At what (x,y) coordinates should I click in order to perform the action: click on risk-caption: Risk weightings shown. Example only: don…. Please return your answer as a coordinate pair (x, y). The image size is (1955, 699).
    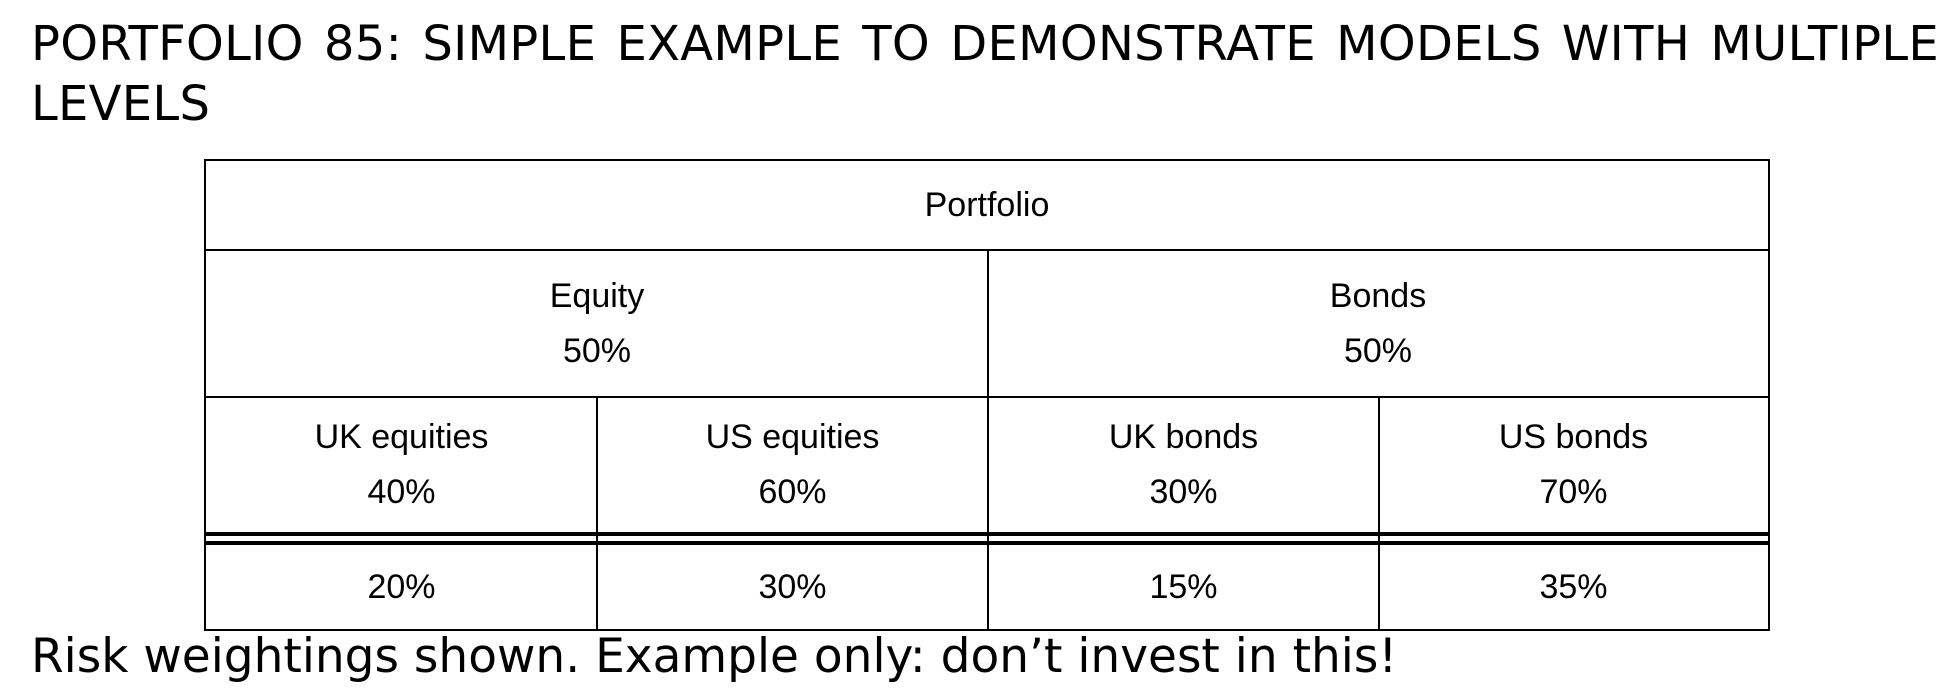
    Looking at the image, I should click on (714, 656).